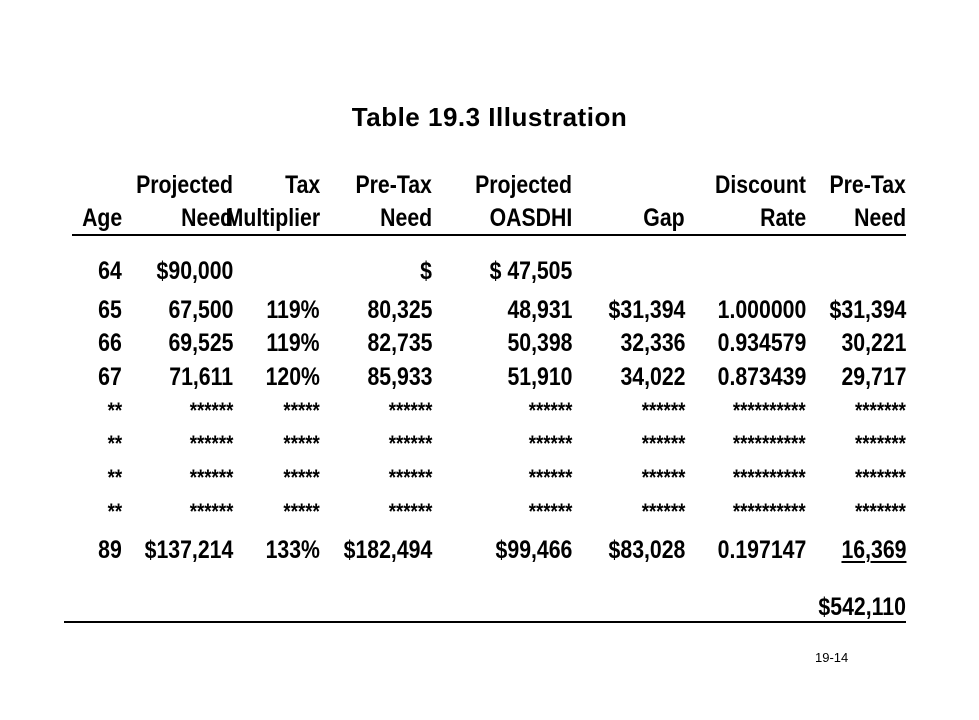 The image size is (979, 720). What do you see at coordinates (399, 310) in the screenshot?
I see `cell-pre-tax-need: 80,325` at bounding box center [399, 310].